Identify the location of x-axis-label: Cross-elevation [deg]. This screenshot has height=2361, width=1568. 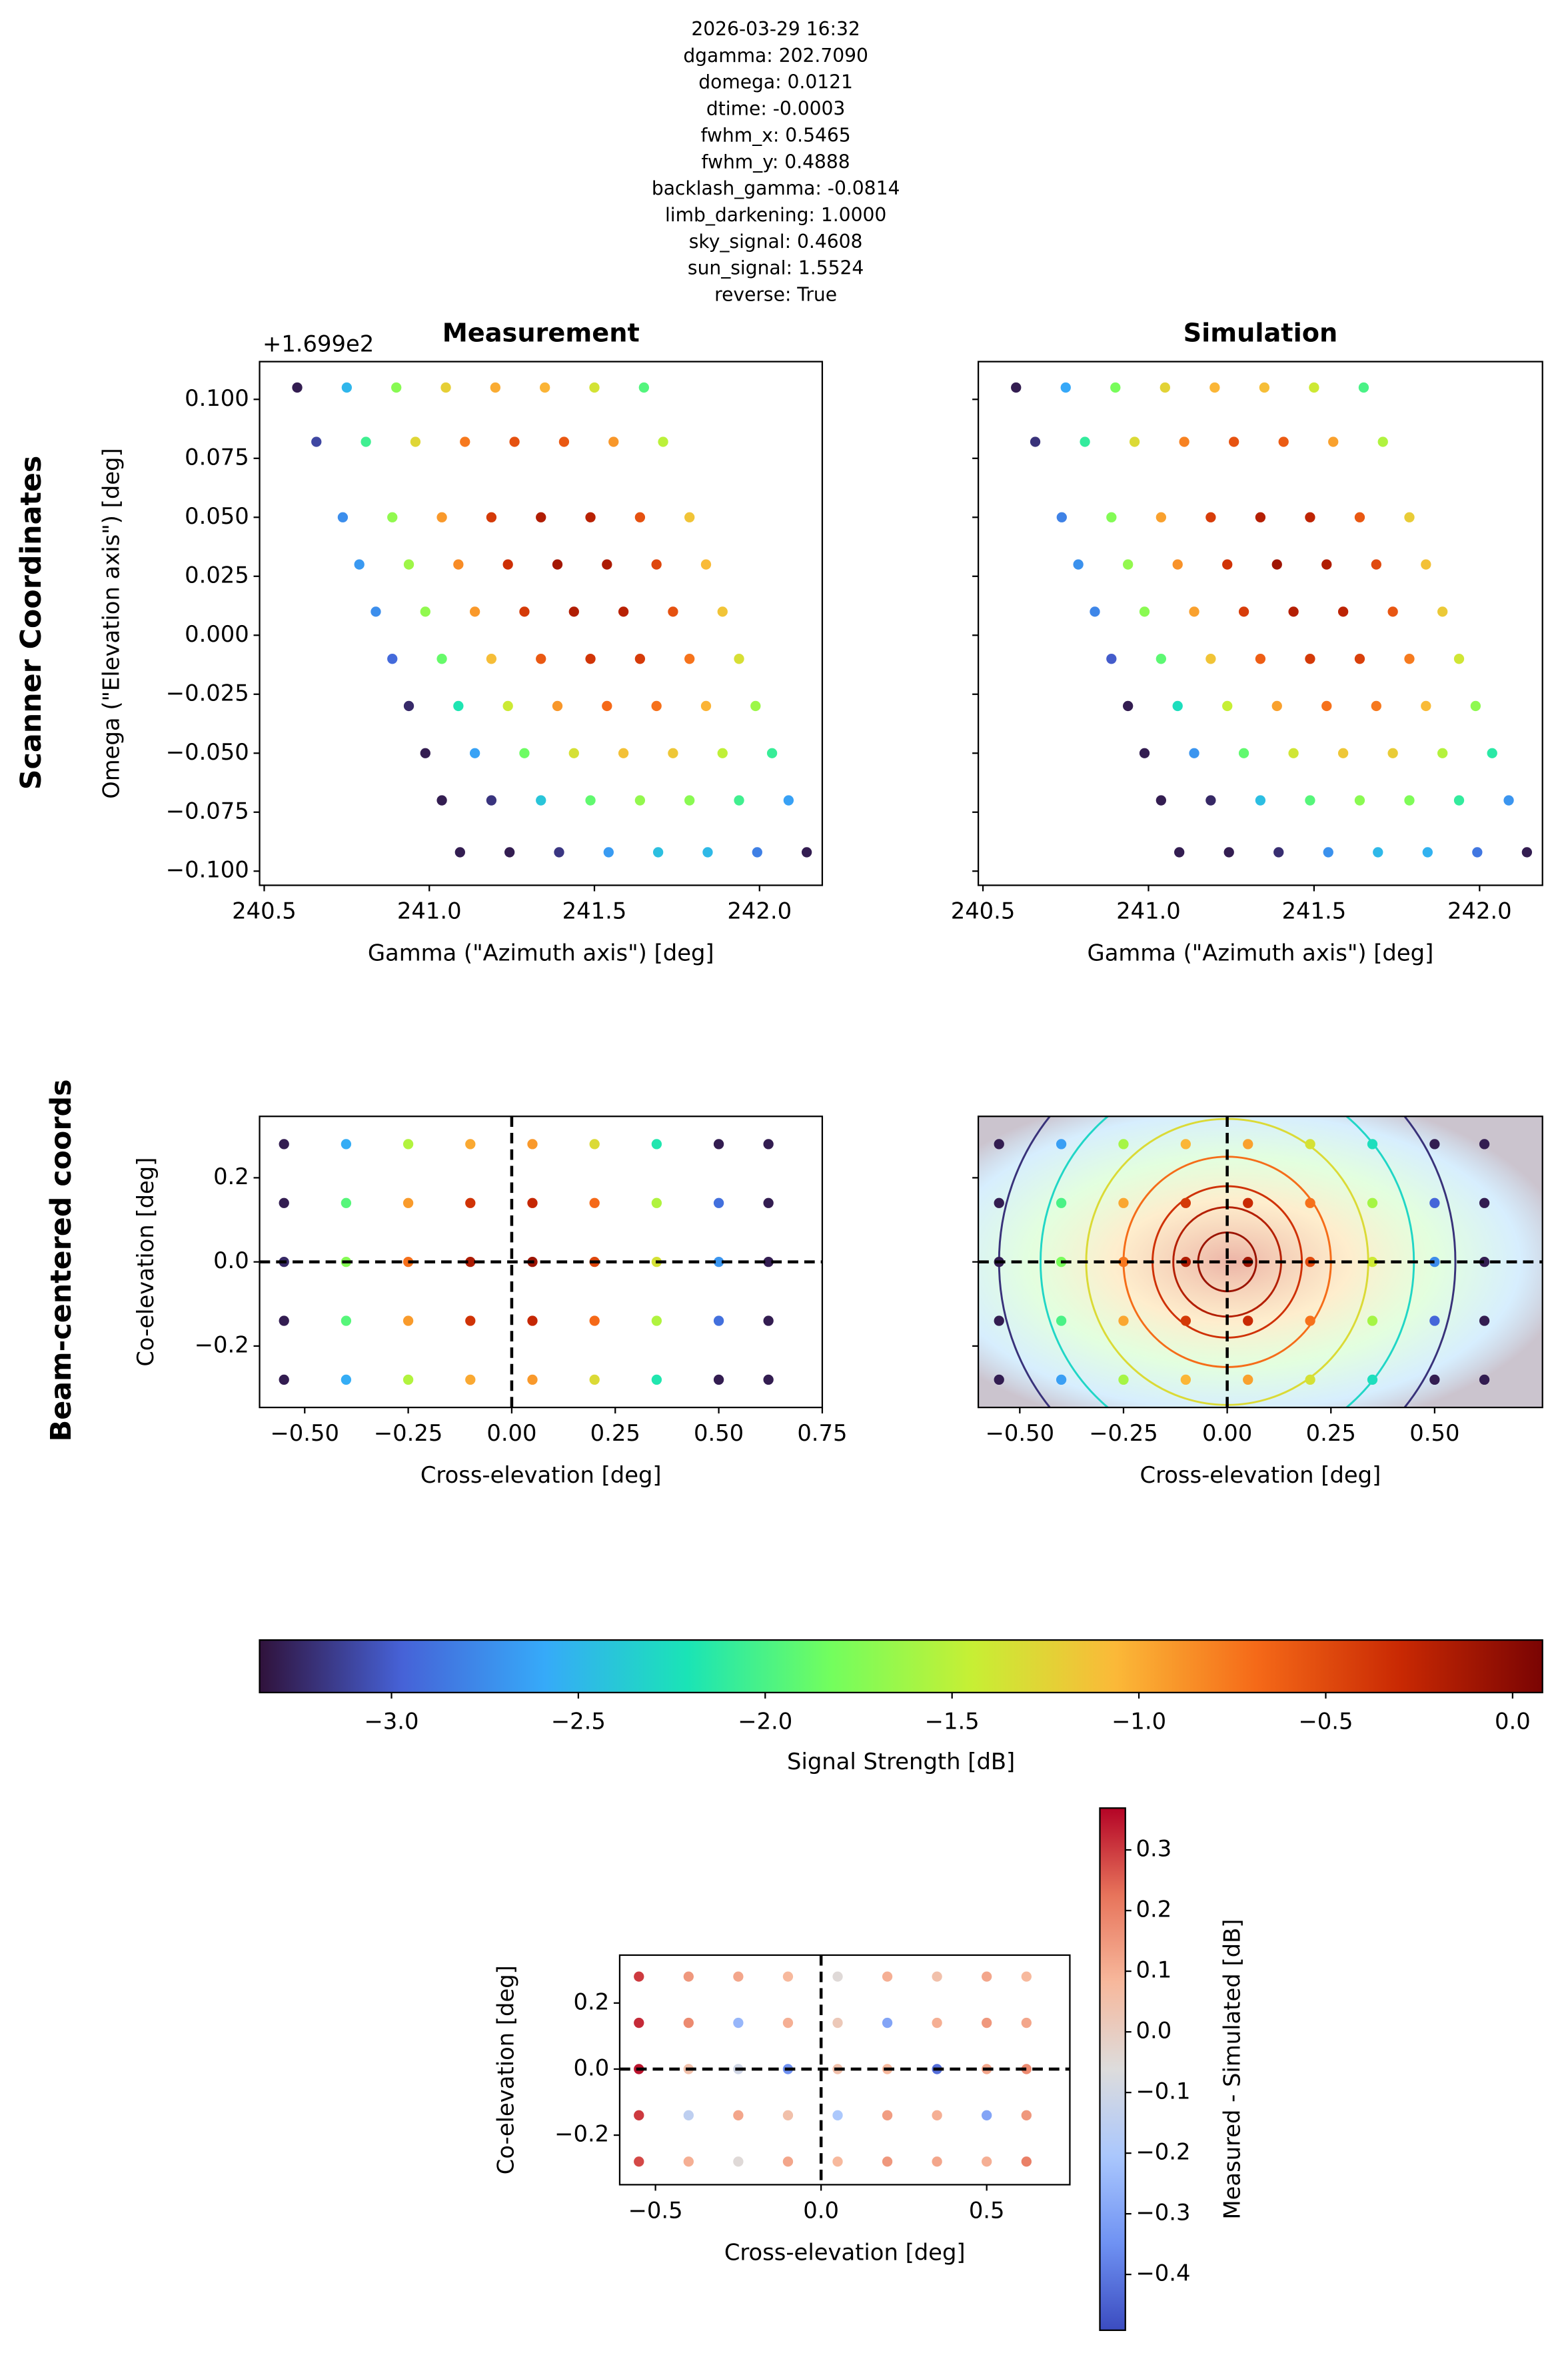
(845, 2253).